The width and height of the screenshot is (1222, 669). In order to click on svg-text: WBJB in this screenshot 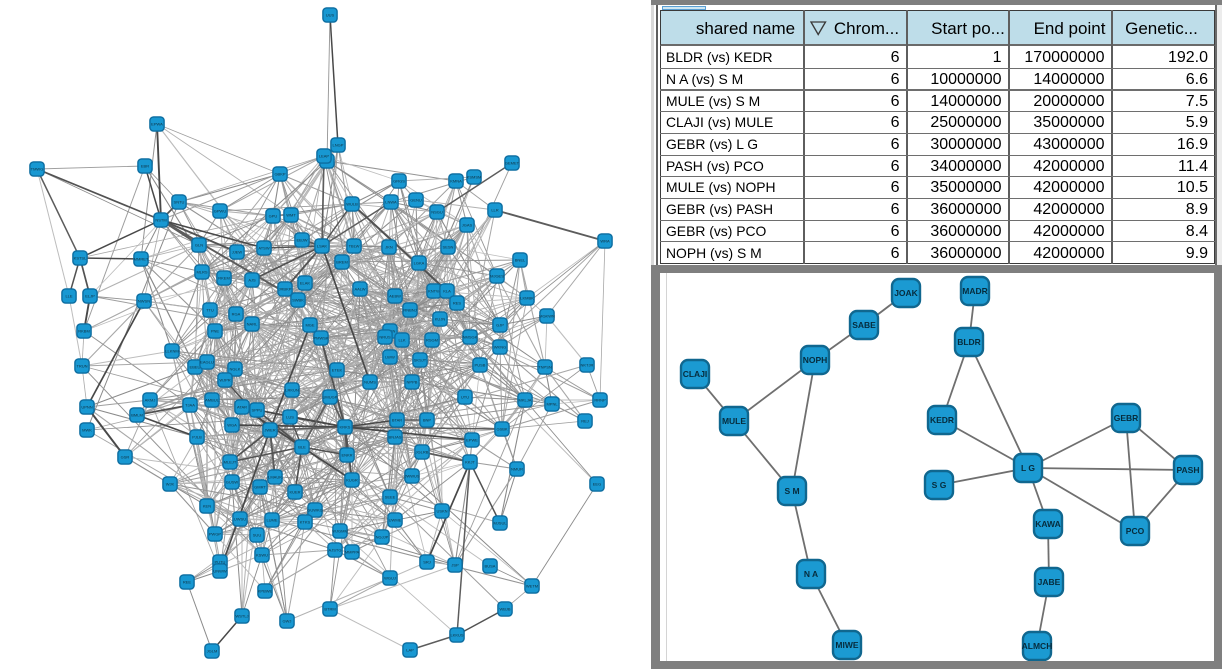, I will do `click(504, 609)`.